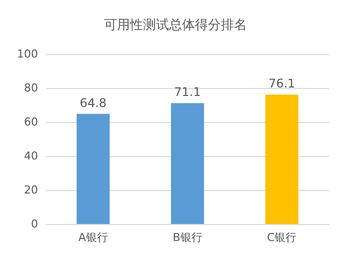 The width and height of the screenshot is (351, 262). I want to click on y-tick-label: 100, so click(27, 54).